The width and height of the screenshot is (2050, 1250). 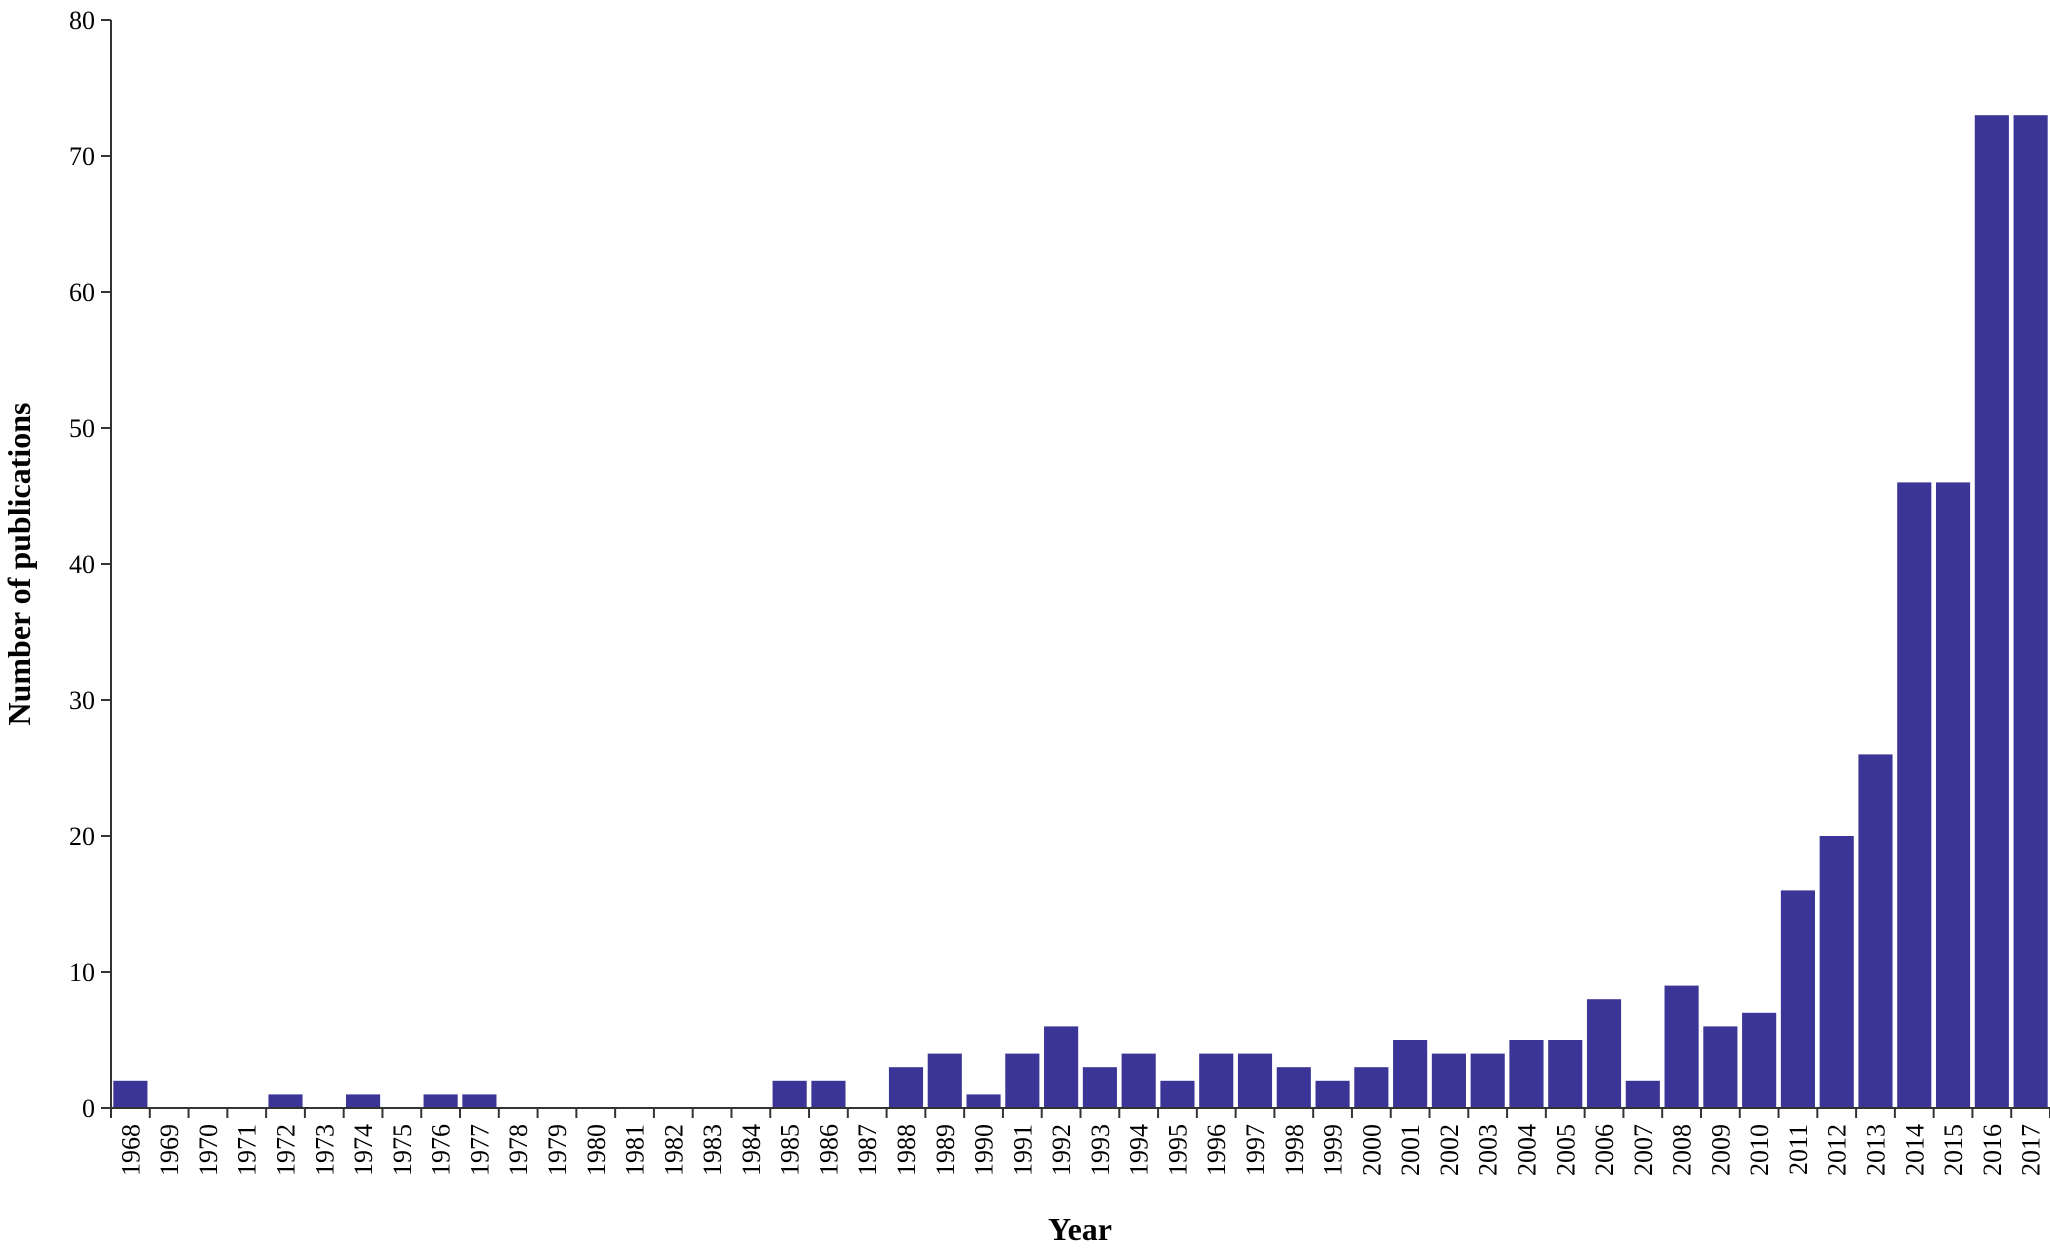 What do you see at coordinates (19, 563) in the screenshot?
I see `y-axis-title: Number of publications` at bounding box center [19, 563].